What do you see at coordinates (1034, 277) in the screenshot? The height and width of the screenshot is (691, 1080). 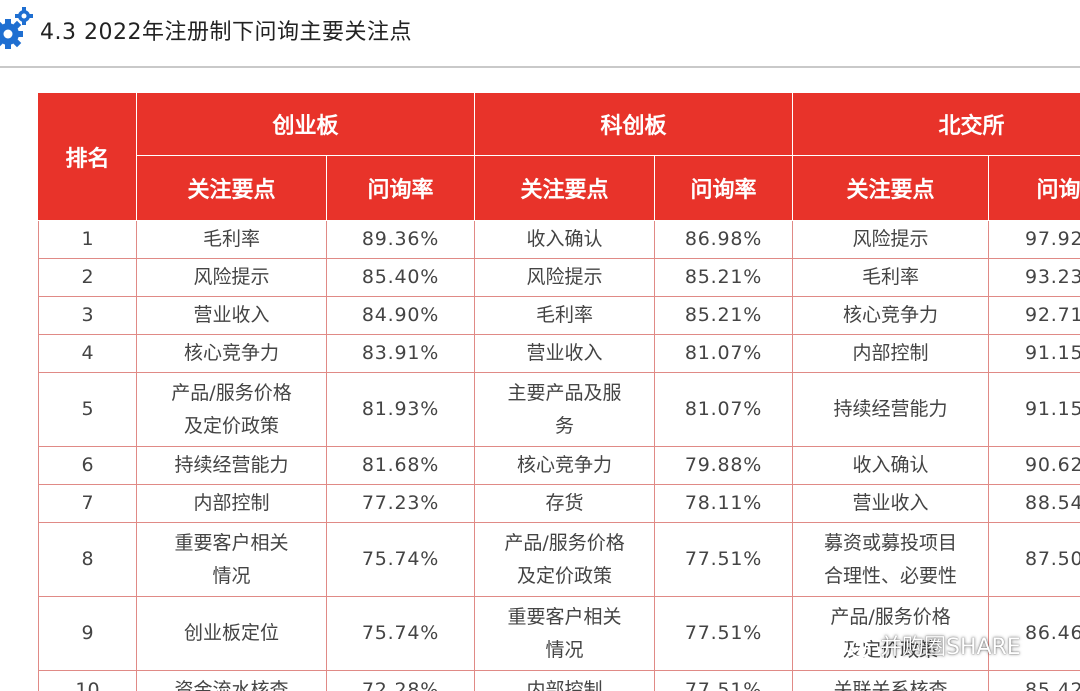 I see `bse-rate-cell: 93.23` at bounding box center [1034, 277].